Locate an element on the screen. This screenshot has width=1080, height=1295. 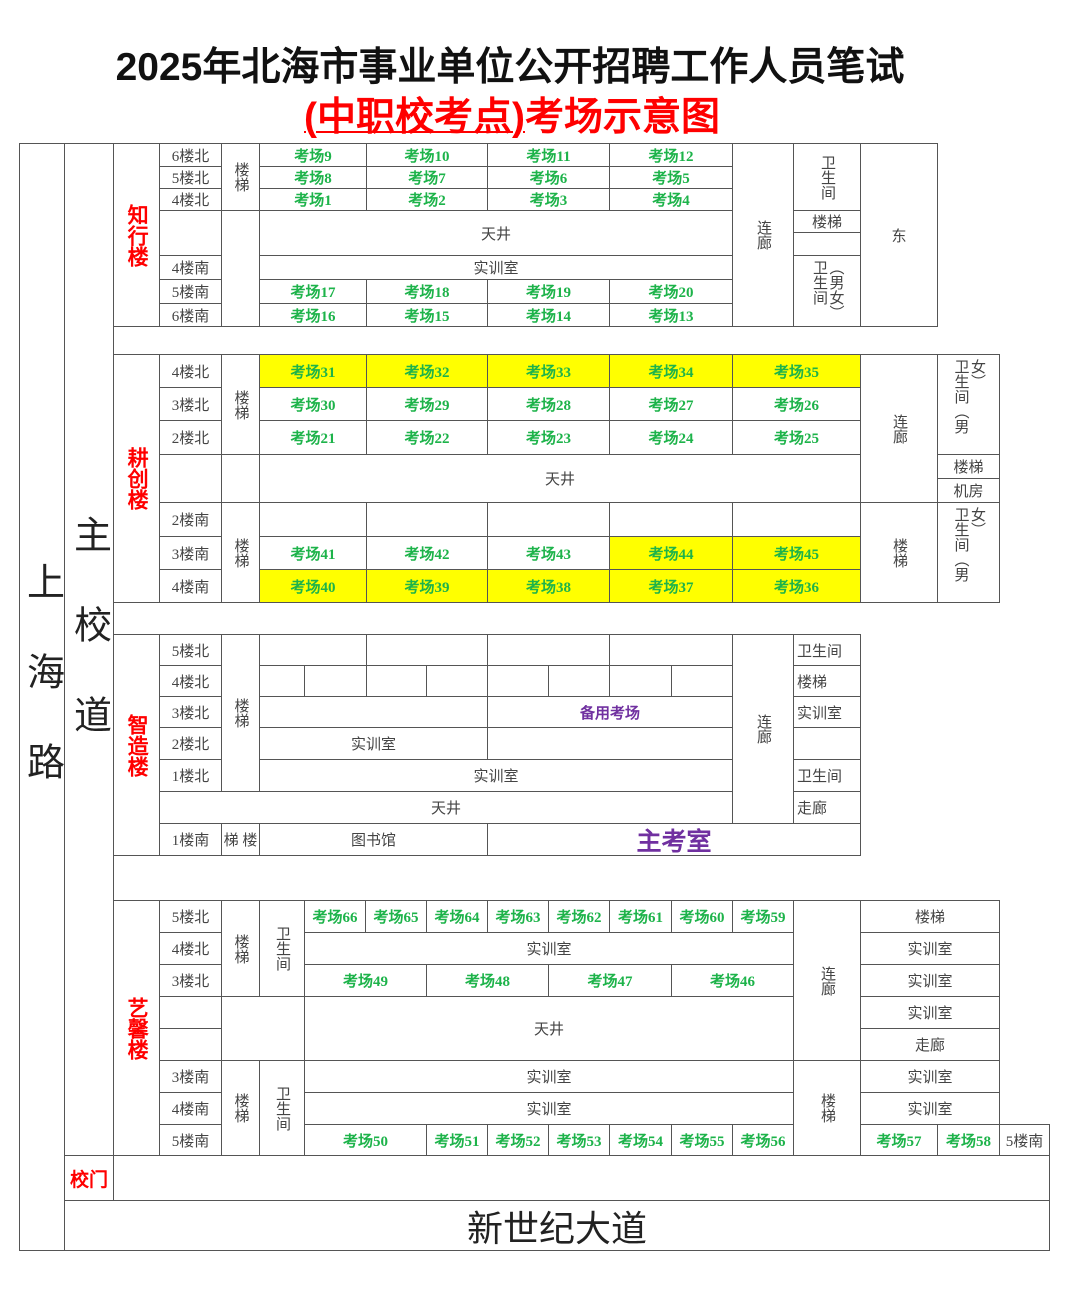
exam-room: 考场51 is located at coordinates (457, 1140).